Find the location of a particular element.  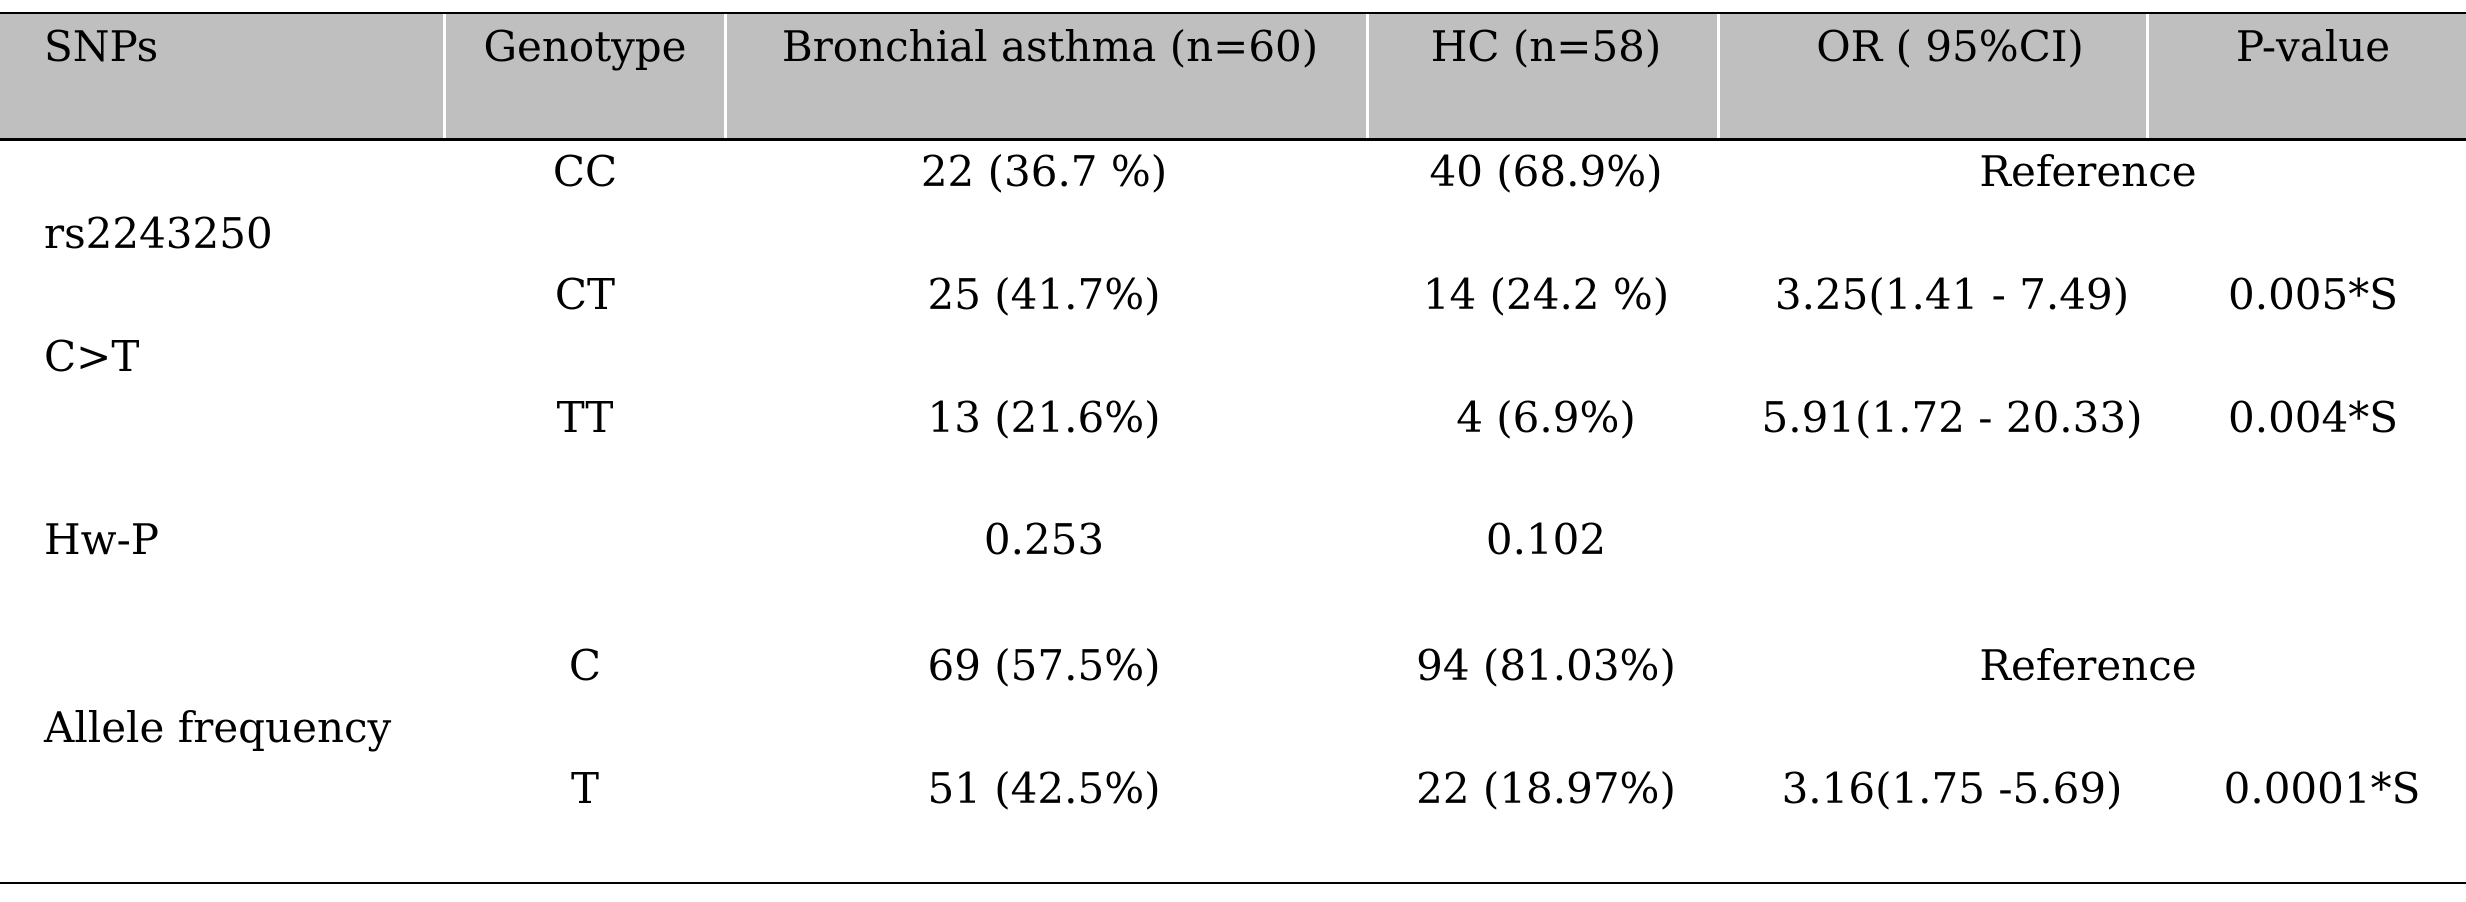

cell-hc: 22 (18.97%) is located at coordinates (1546, 788).